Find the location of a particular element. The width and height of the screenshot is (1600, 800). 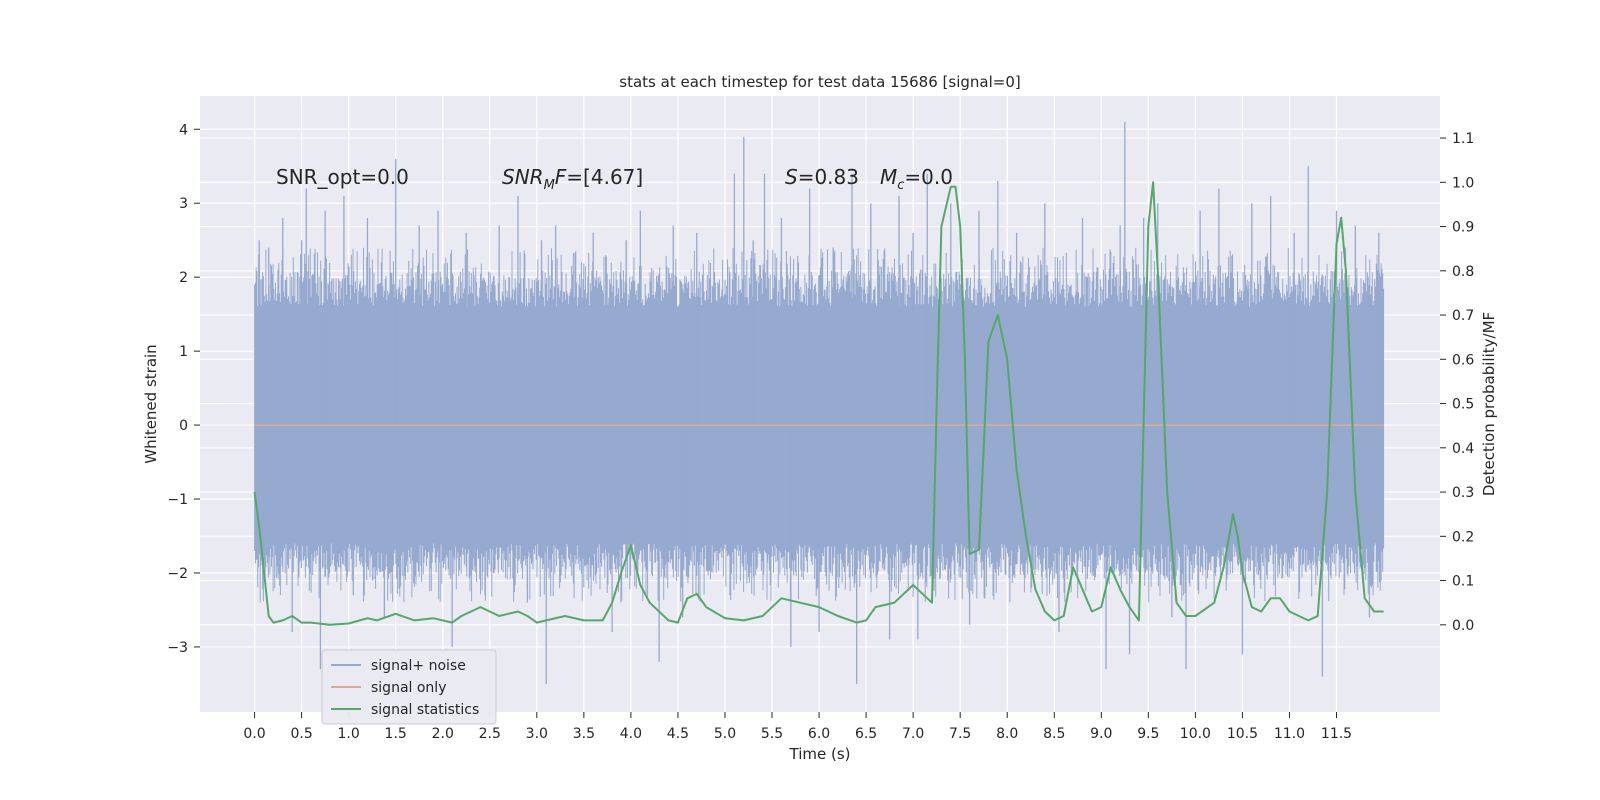

y-tick-label-3: 1 is located at coordinates (183, 352).